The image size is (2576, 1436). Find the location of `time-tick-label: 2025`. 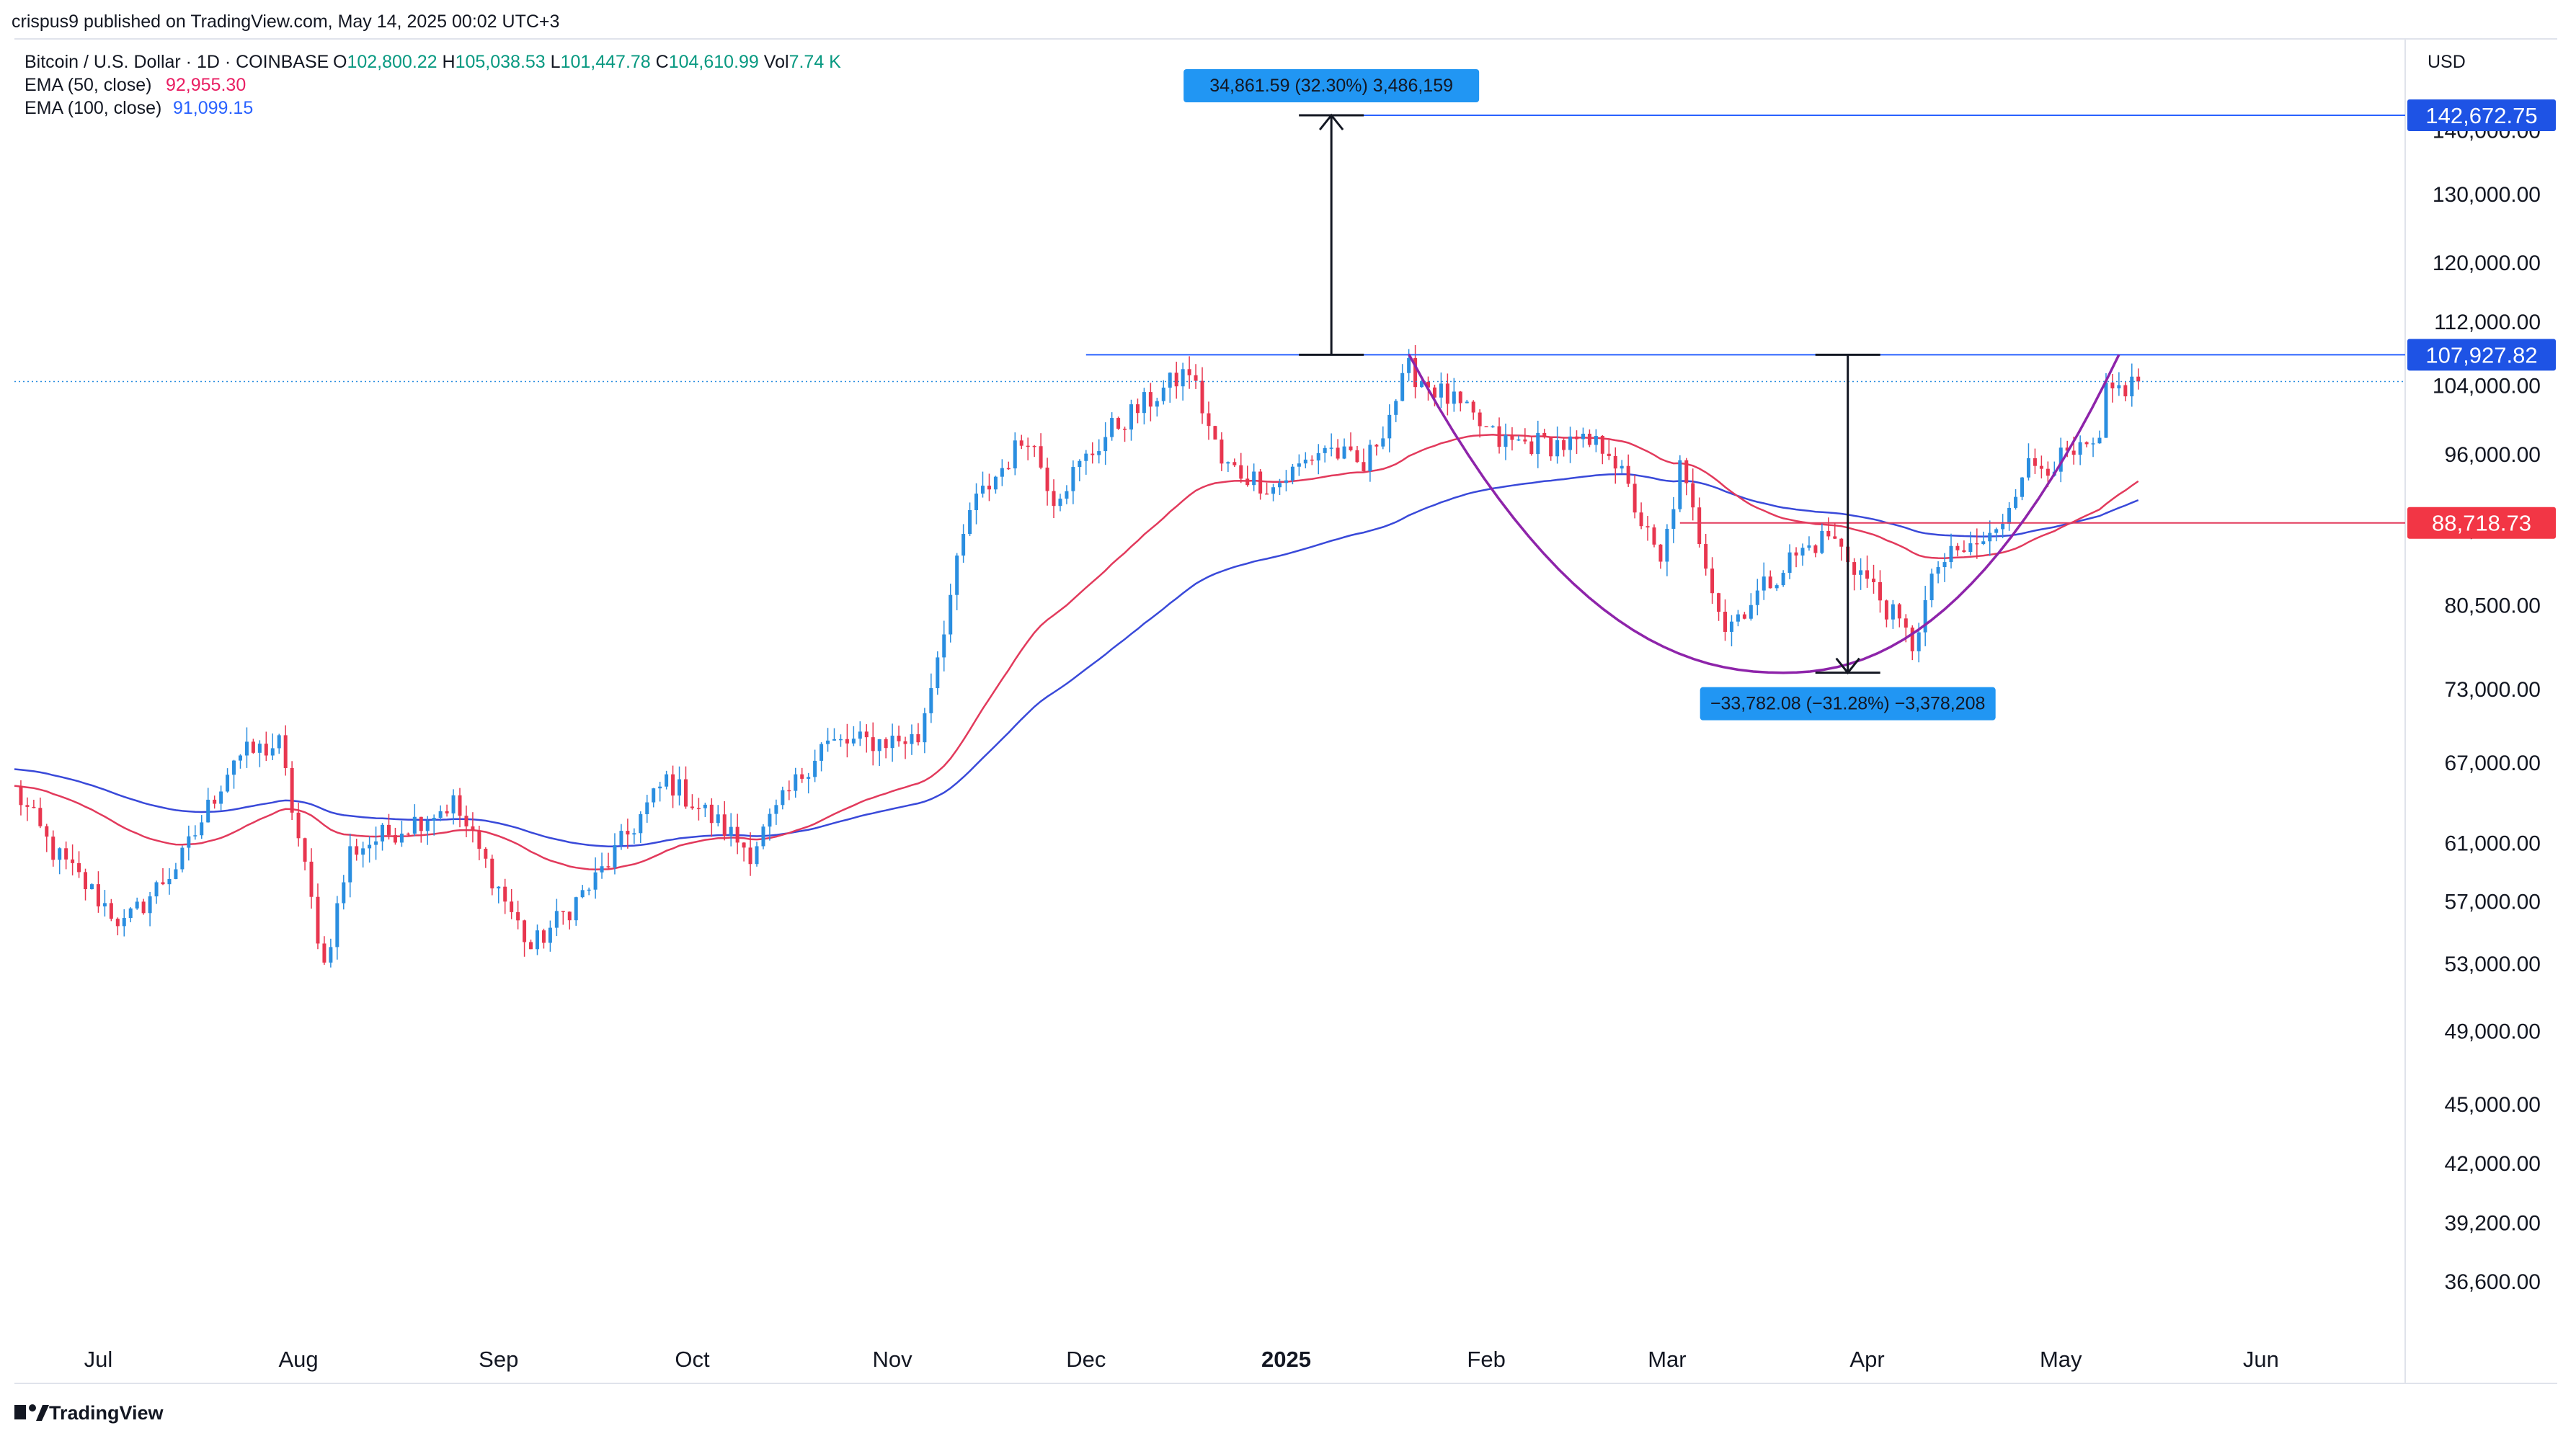

time-tick-label: 2025 is located at coordinates (1286, 1359).